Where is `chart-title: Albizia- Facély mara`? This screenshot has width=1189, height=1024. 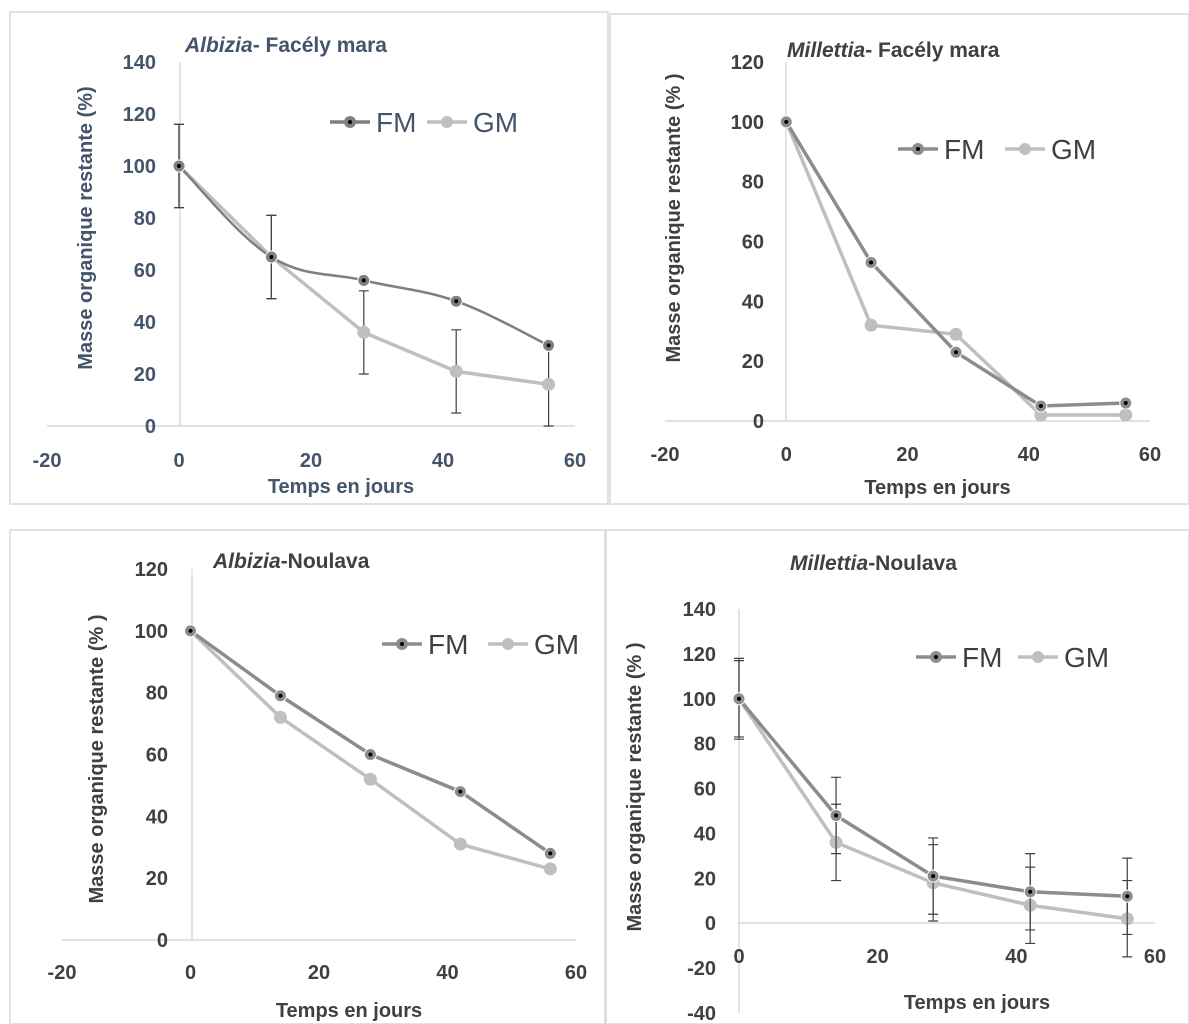 chart-title: Albizia- Facély mara is located at coordinates (285, 45).